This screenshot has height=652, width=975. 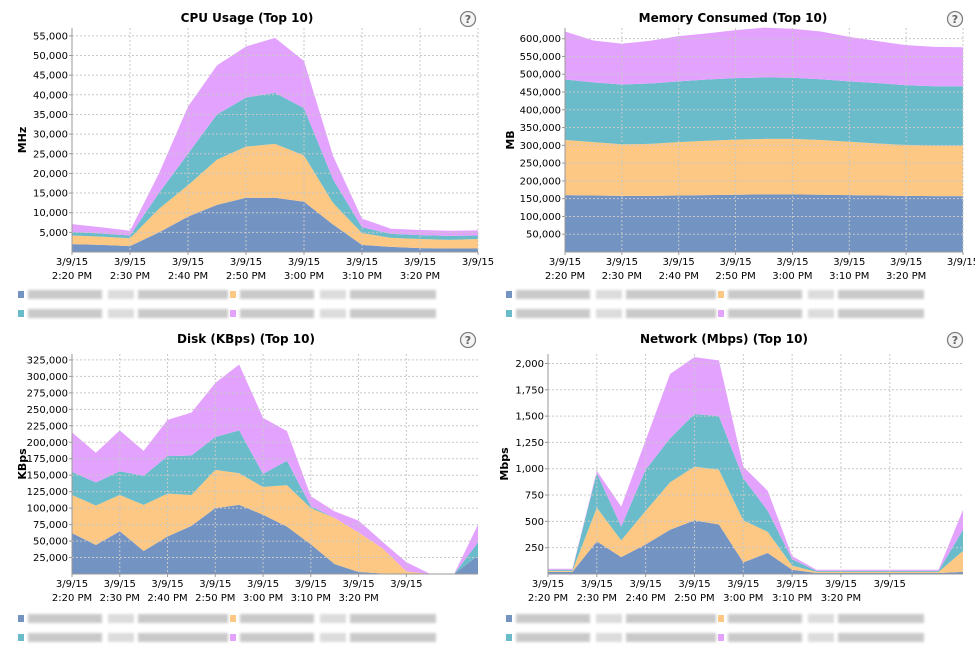 What do you see at coordinates (540, 110) in the screenshot?
I see `y-tick-label: 400,000` at bounding box center [540, 110].